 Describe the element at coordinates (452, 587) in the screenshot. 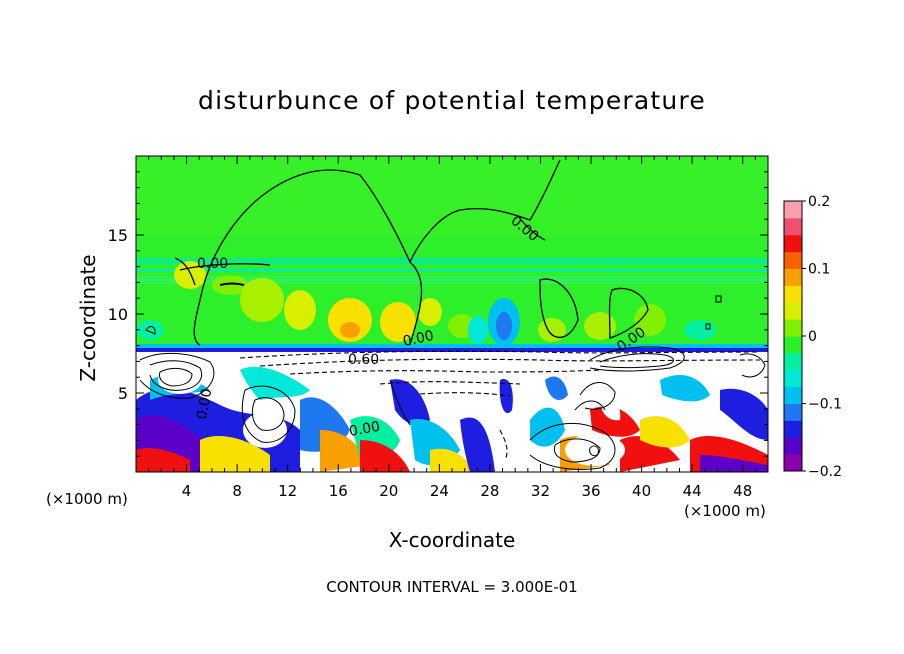

I see `contour-interval-note: CONTOUR INTERVAL = 3.000E-01` at that location.